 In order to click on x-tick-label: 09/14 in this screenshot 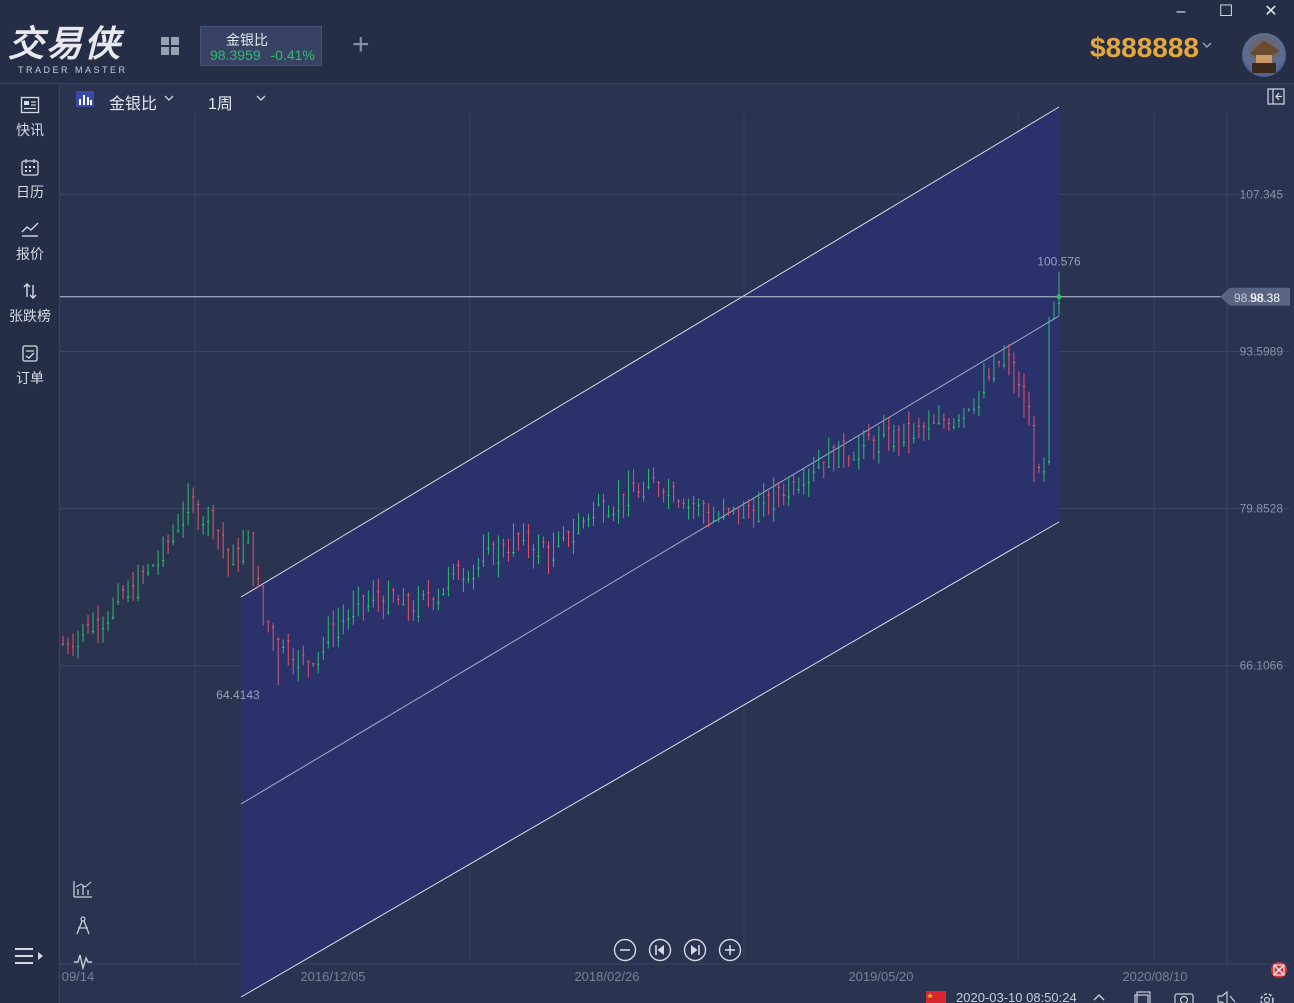, I will do `click(78, 976)`.